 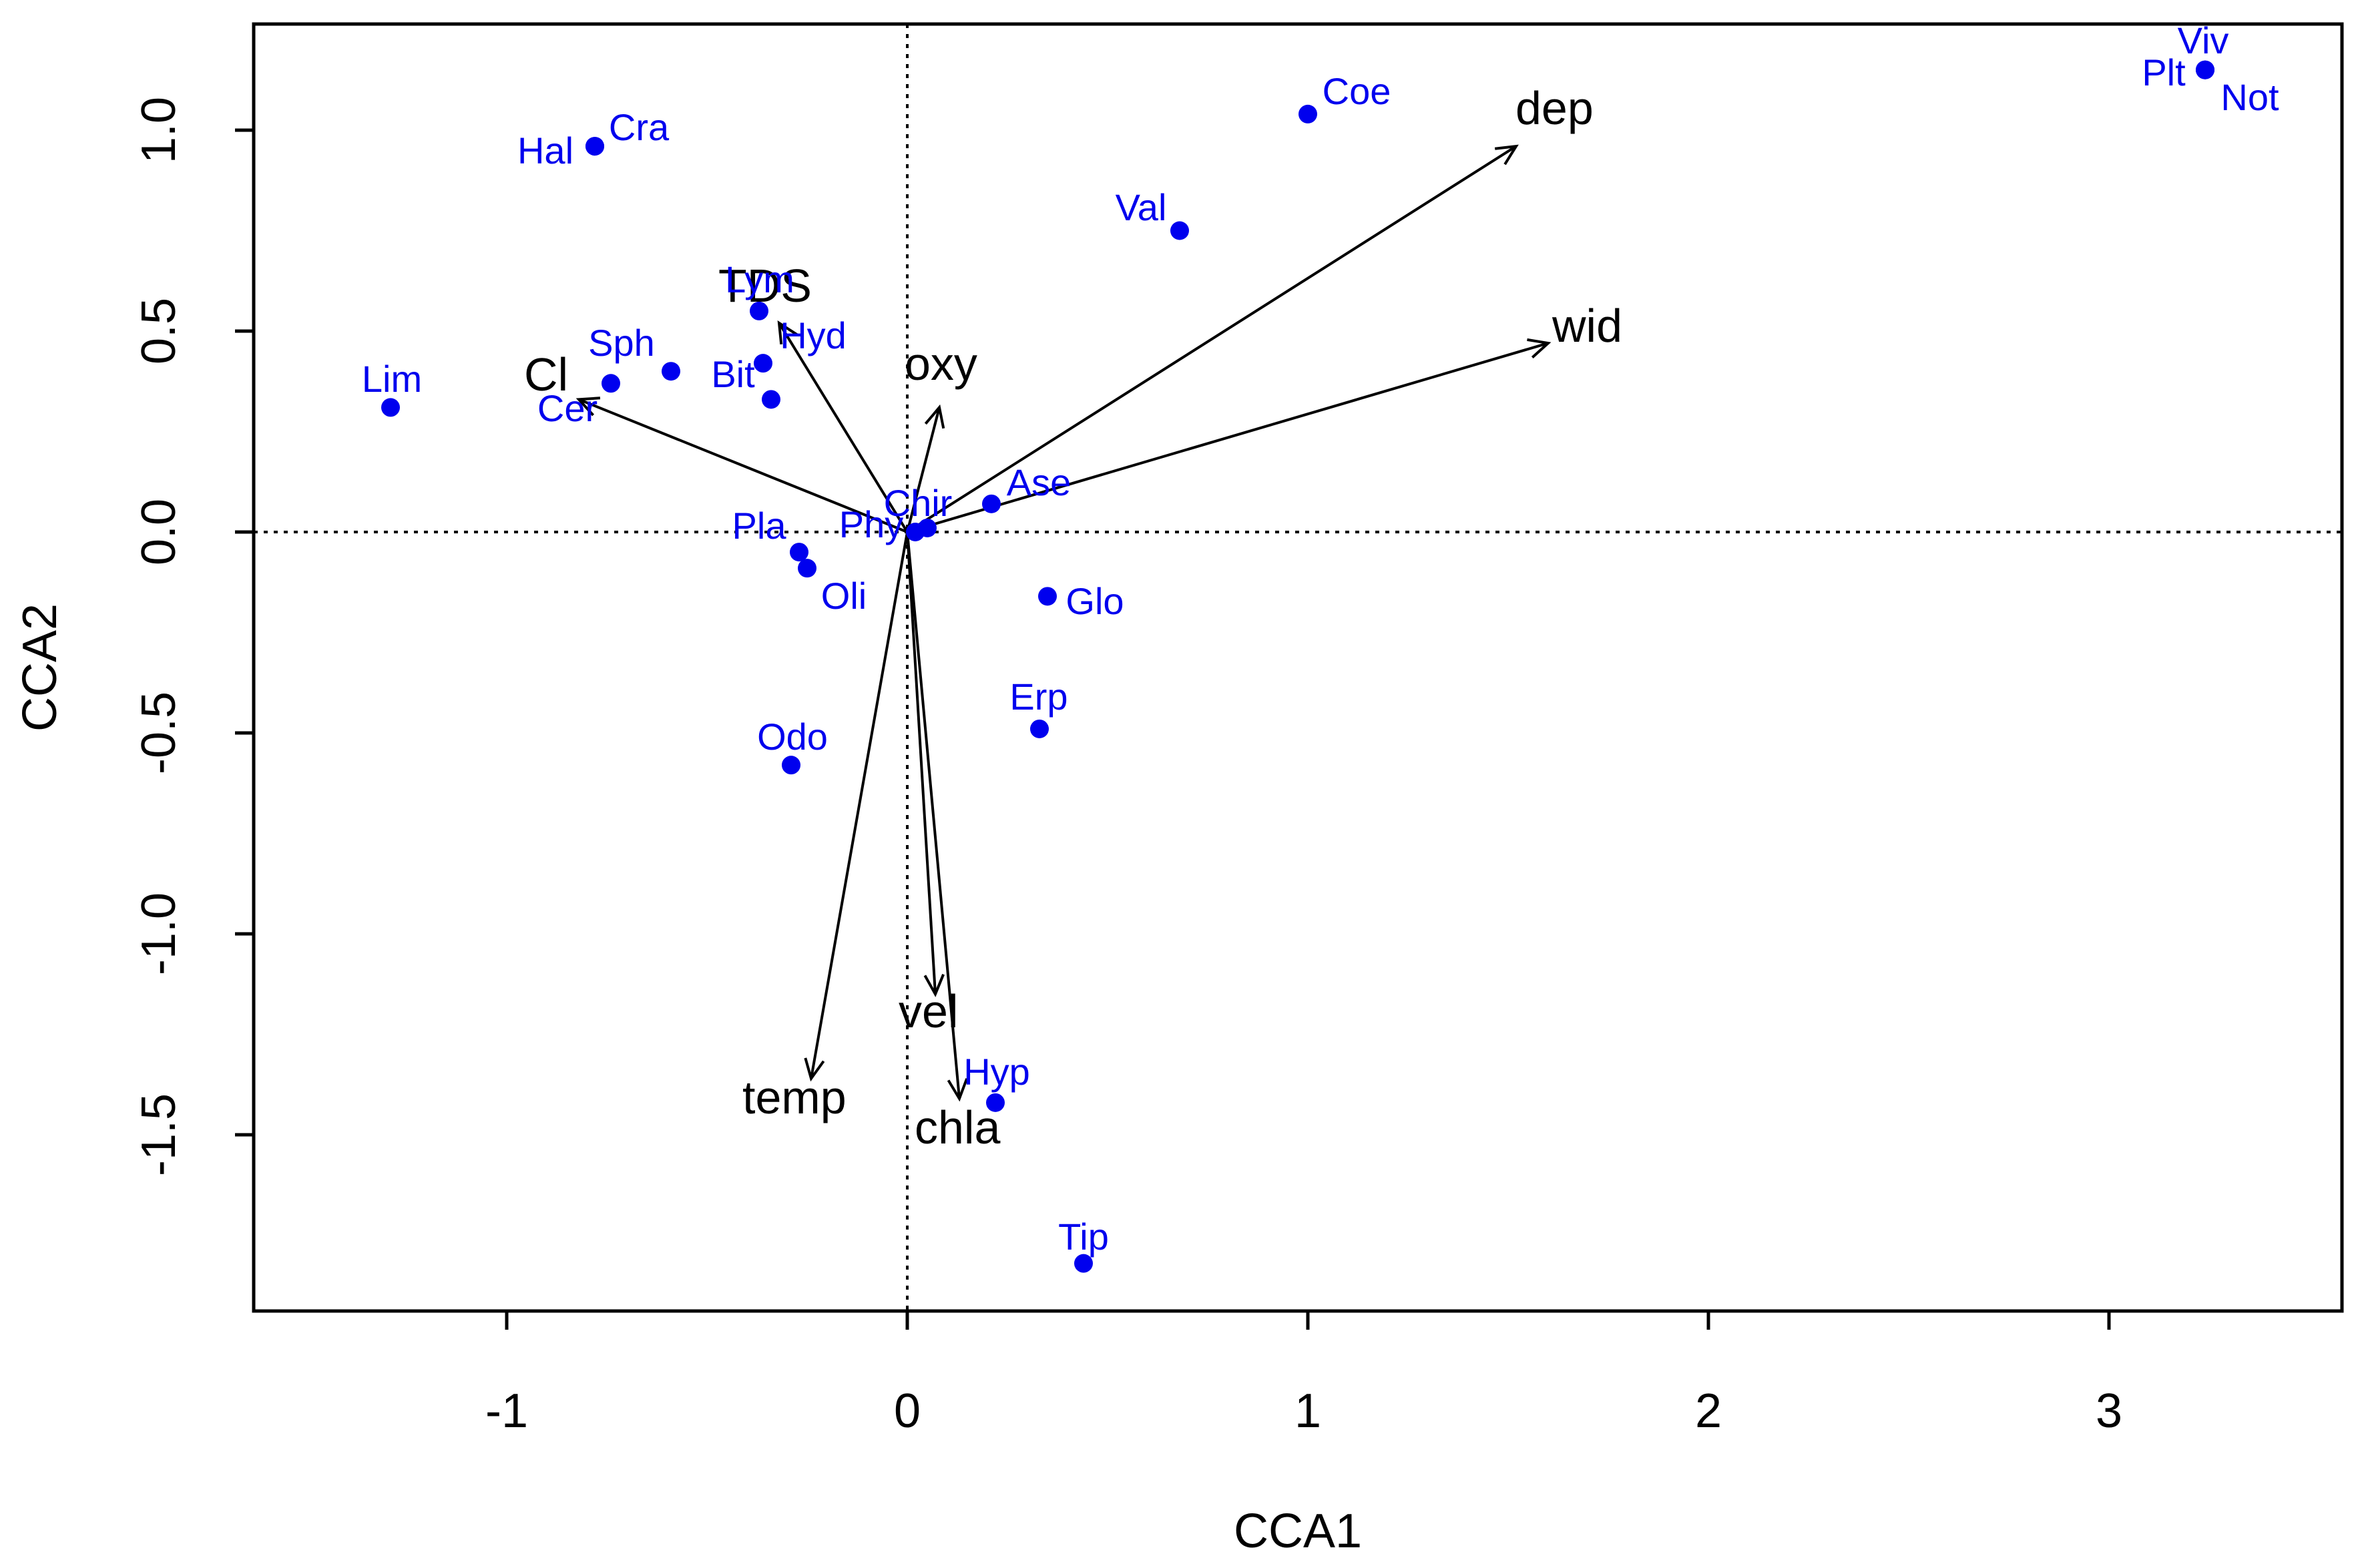 I want to click on species-label-cer: Cer, so click(x=567, y=408).